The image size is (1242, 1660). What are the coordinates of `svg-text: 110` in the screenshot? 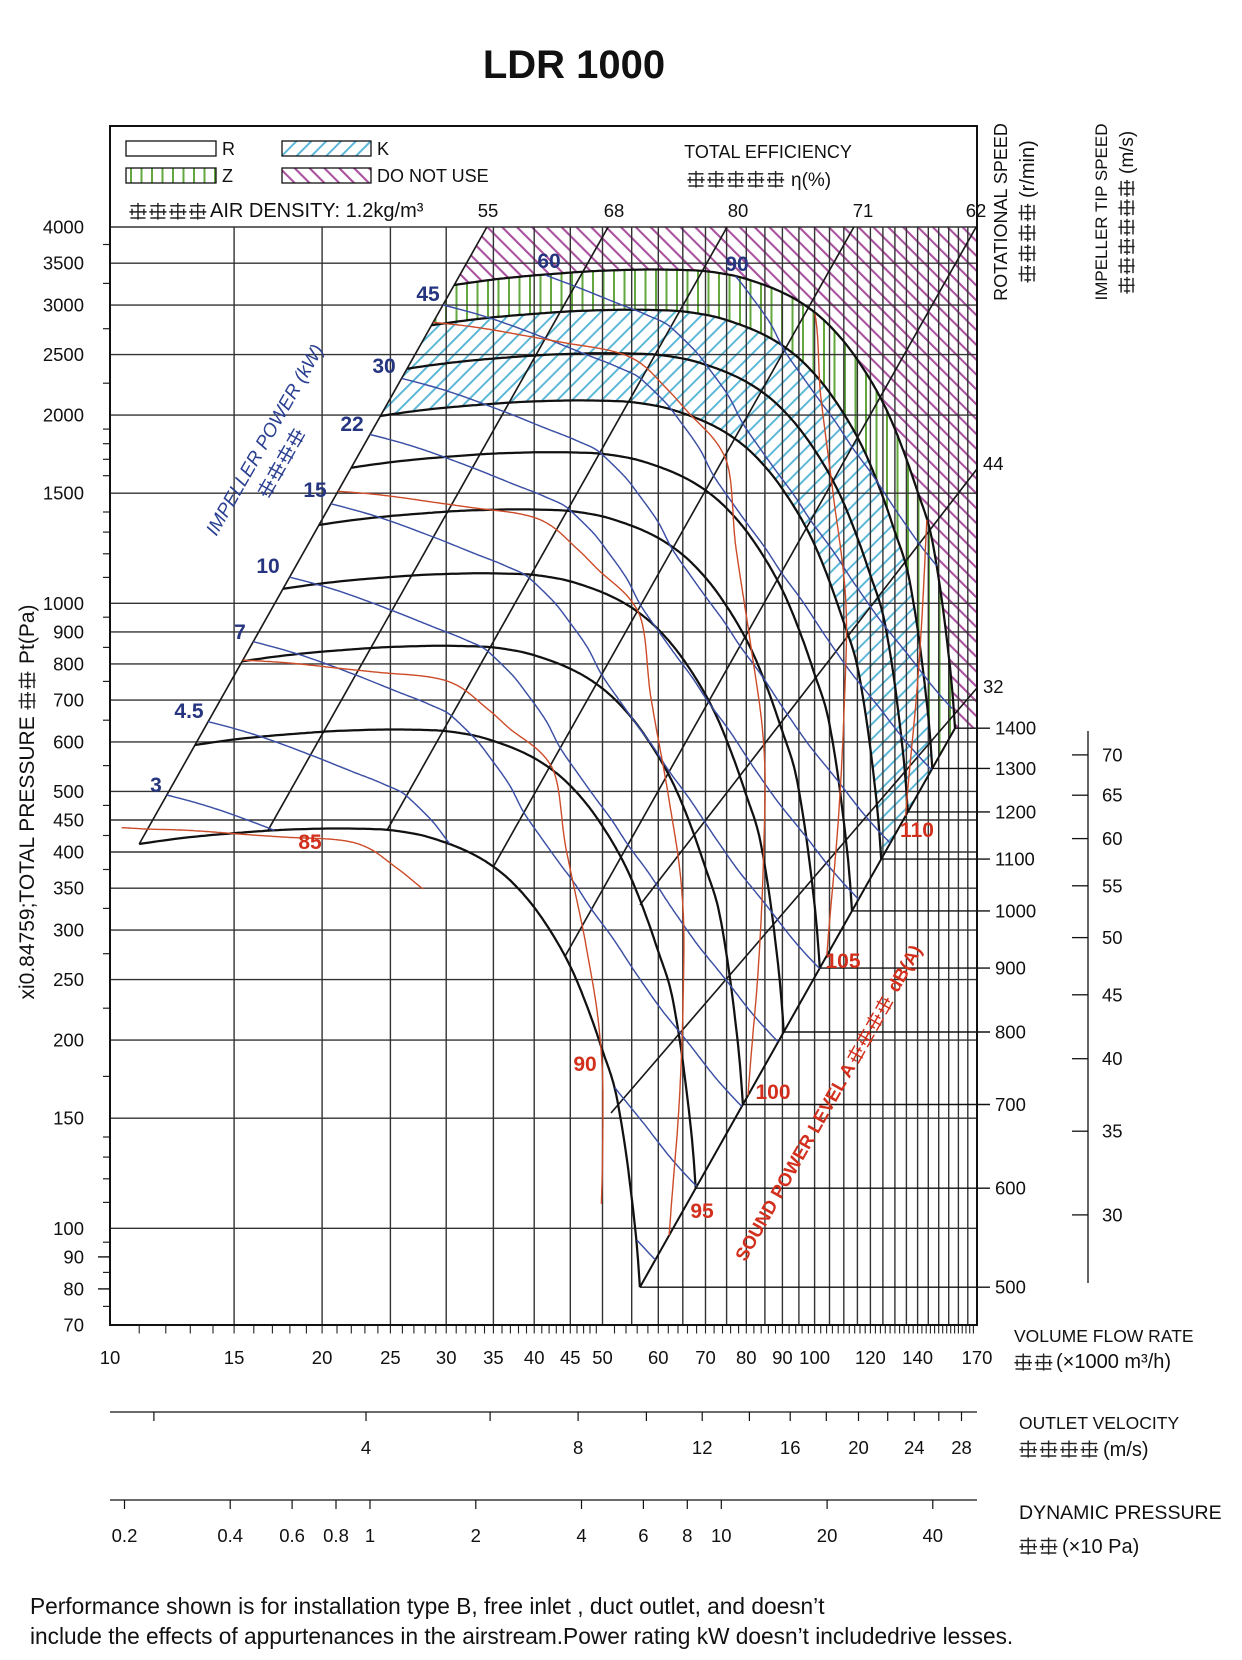 It's located at (917, 830).